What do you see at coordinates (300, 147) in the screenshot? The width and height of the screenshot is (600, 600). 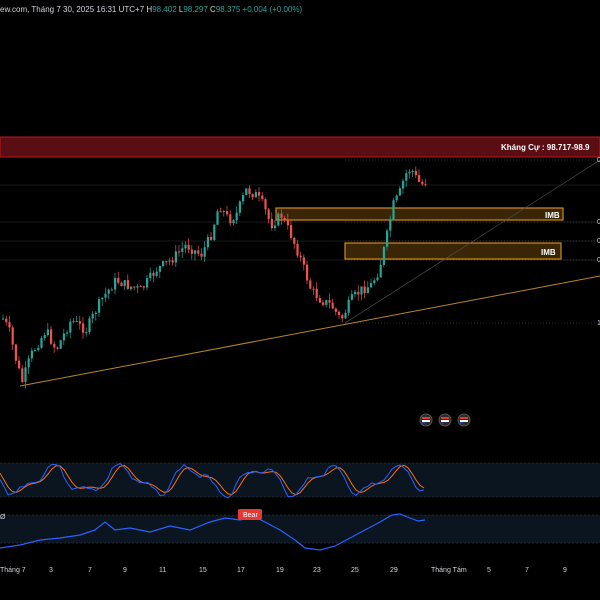 I see `resistance-zone` at bounding box center [300, 147].